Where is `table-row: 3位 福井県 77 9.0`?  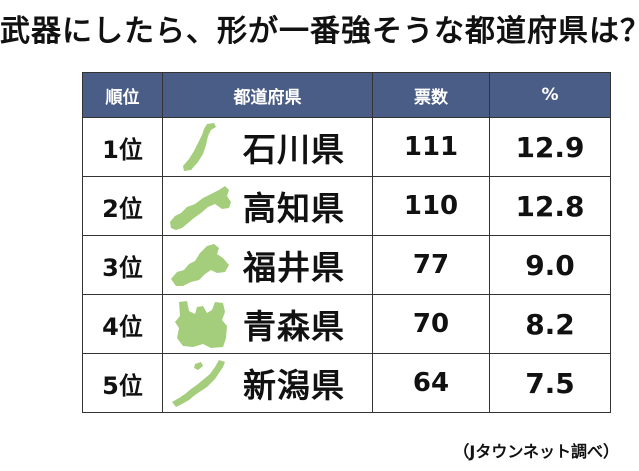
table-row: 3位 福井県 77 9.0 is located at coordinates (346, 265).